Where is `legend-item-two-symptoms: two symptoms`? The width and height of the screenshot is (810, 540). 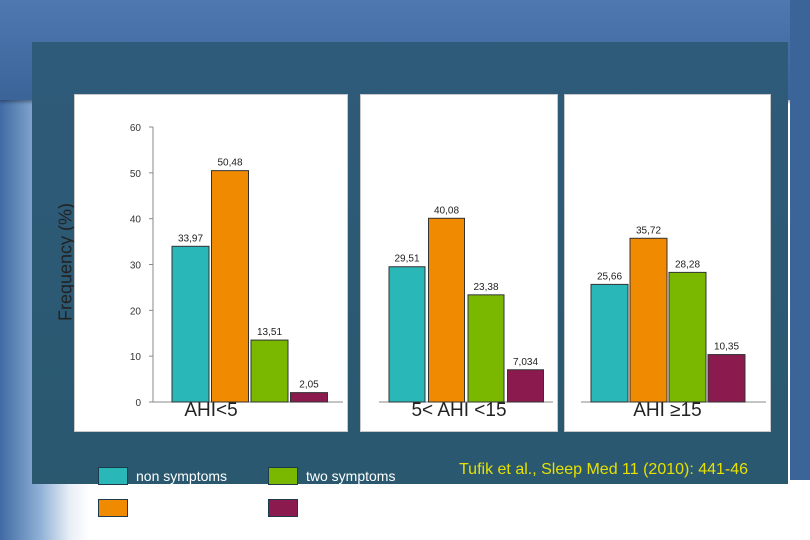
legend-item-two-symptoms: two symptoms is located at coordinates (331, 476).